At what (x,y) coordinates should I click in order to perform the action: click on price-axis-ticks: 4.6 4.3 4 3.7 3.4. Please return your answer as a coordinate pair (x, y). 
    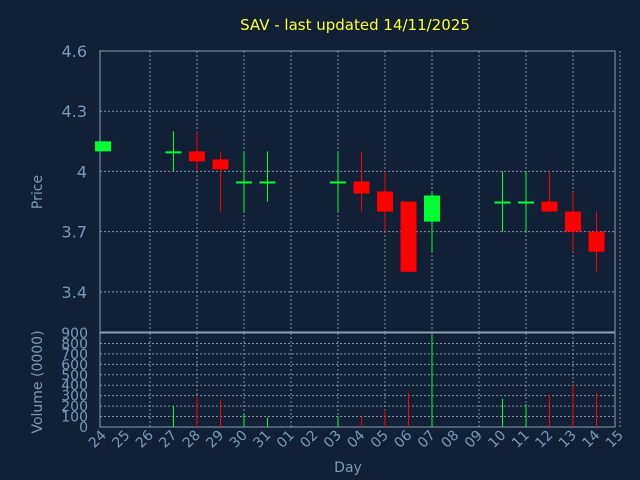
    Looking at the image, I should click on (74, 172).